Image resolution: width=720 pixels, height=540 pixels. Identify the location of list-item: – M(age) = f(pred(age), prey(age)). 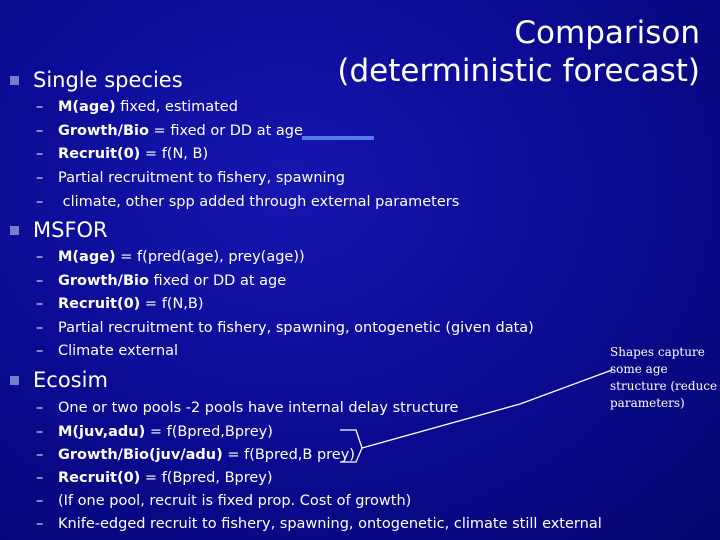
(170, 257).